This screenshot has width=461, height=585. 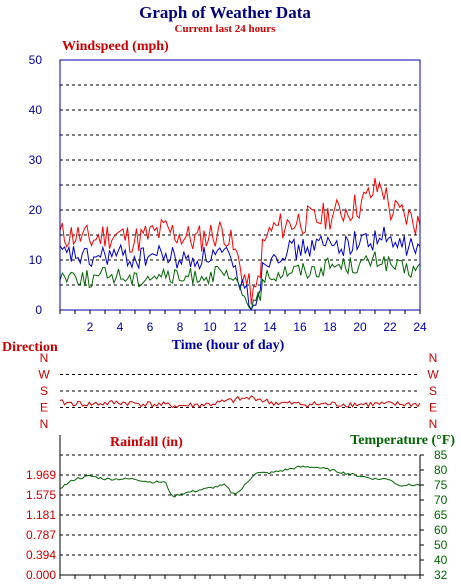 What do you see at coordinates (44, 408) in the screenshot?
I see `direction-y-tick: E` at bounding box center [44, 408].